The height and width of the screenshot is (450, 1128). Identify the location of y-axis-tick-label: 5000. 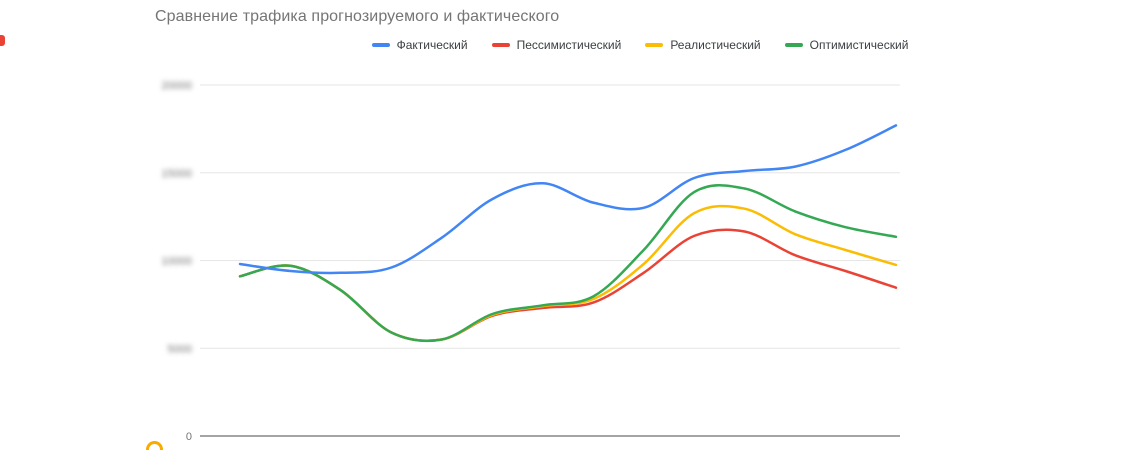
(180, 349).